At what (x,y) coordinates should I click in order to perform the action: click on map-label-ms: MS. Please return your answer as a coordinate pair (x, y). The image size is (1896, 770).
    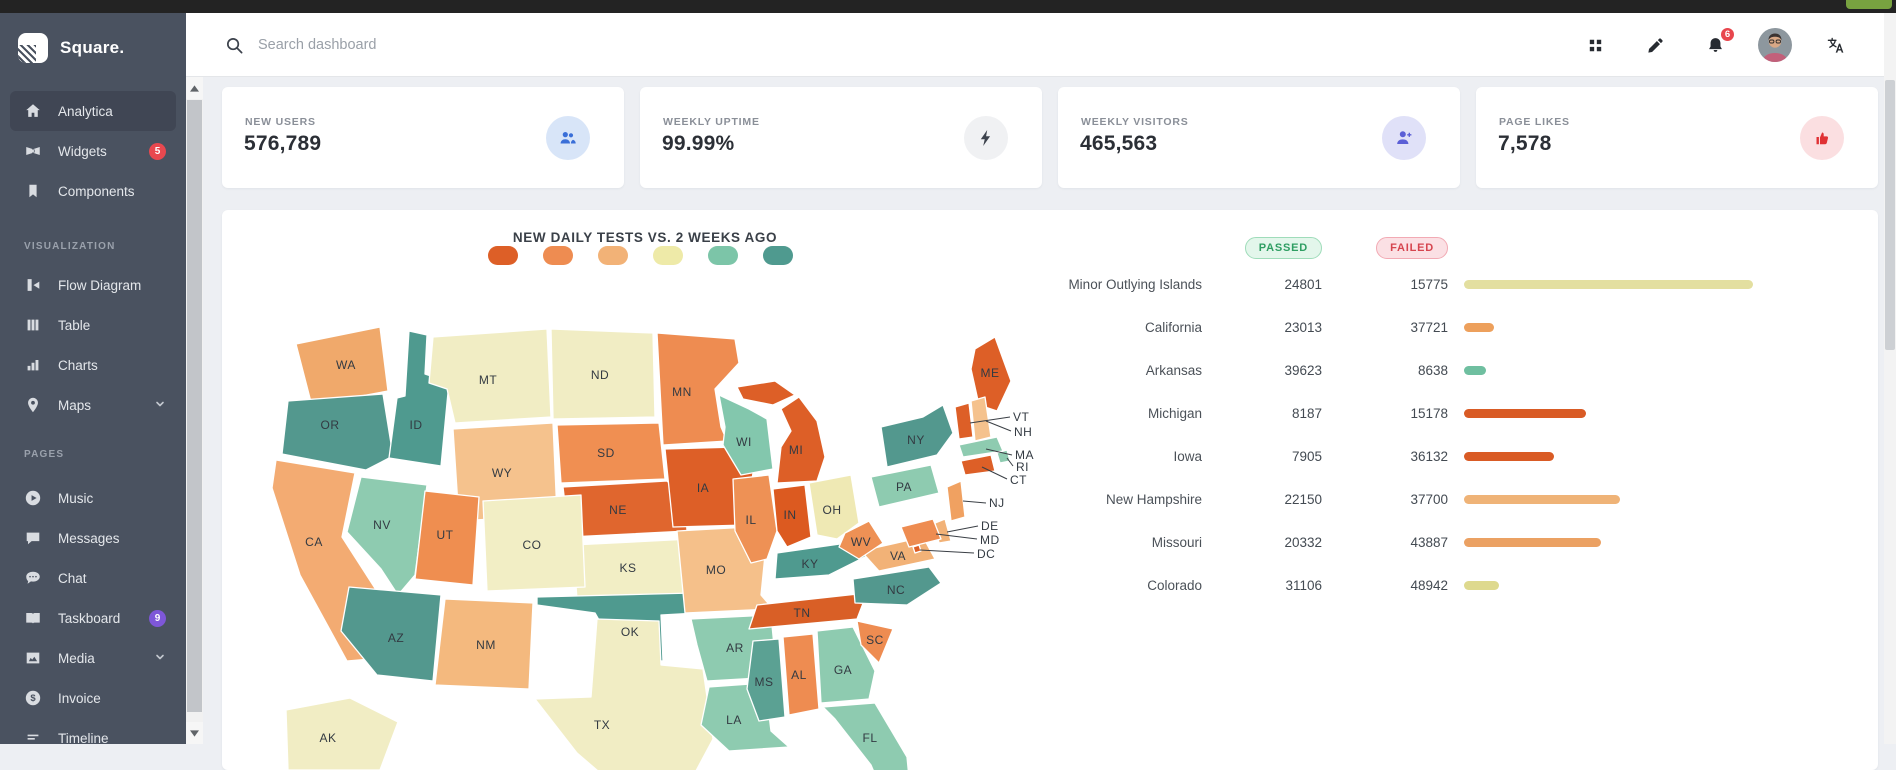
    Looking at the image, I should click on (764, 682).